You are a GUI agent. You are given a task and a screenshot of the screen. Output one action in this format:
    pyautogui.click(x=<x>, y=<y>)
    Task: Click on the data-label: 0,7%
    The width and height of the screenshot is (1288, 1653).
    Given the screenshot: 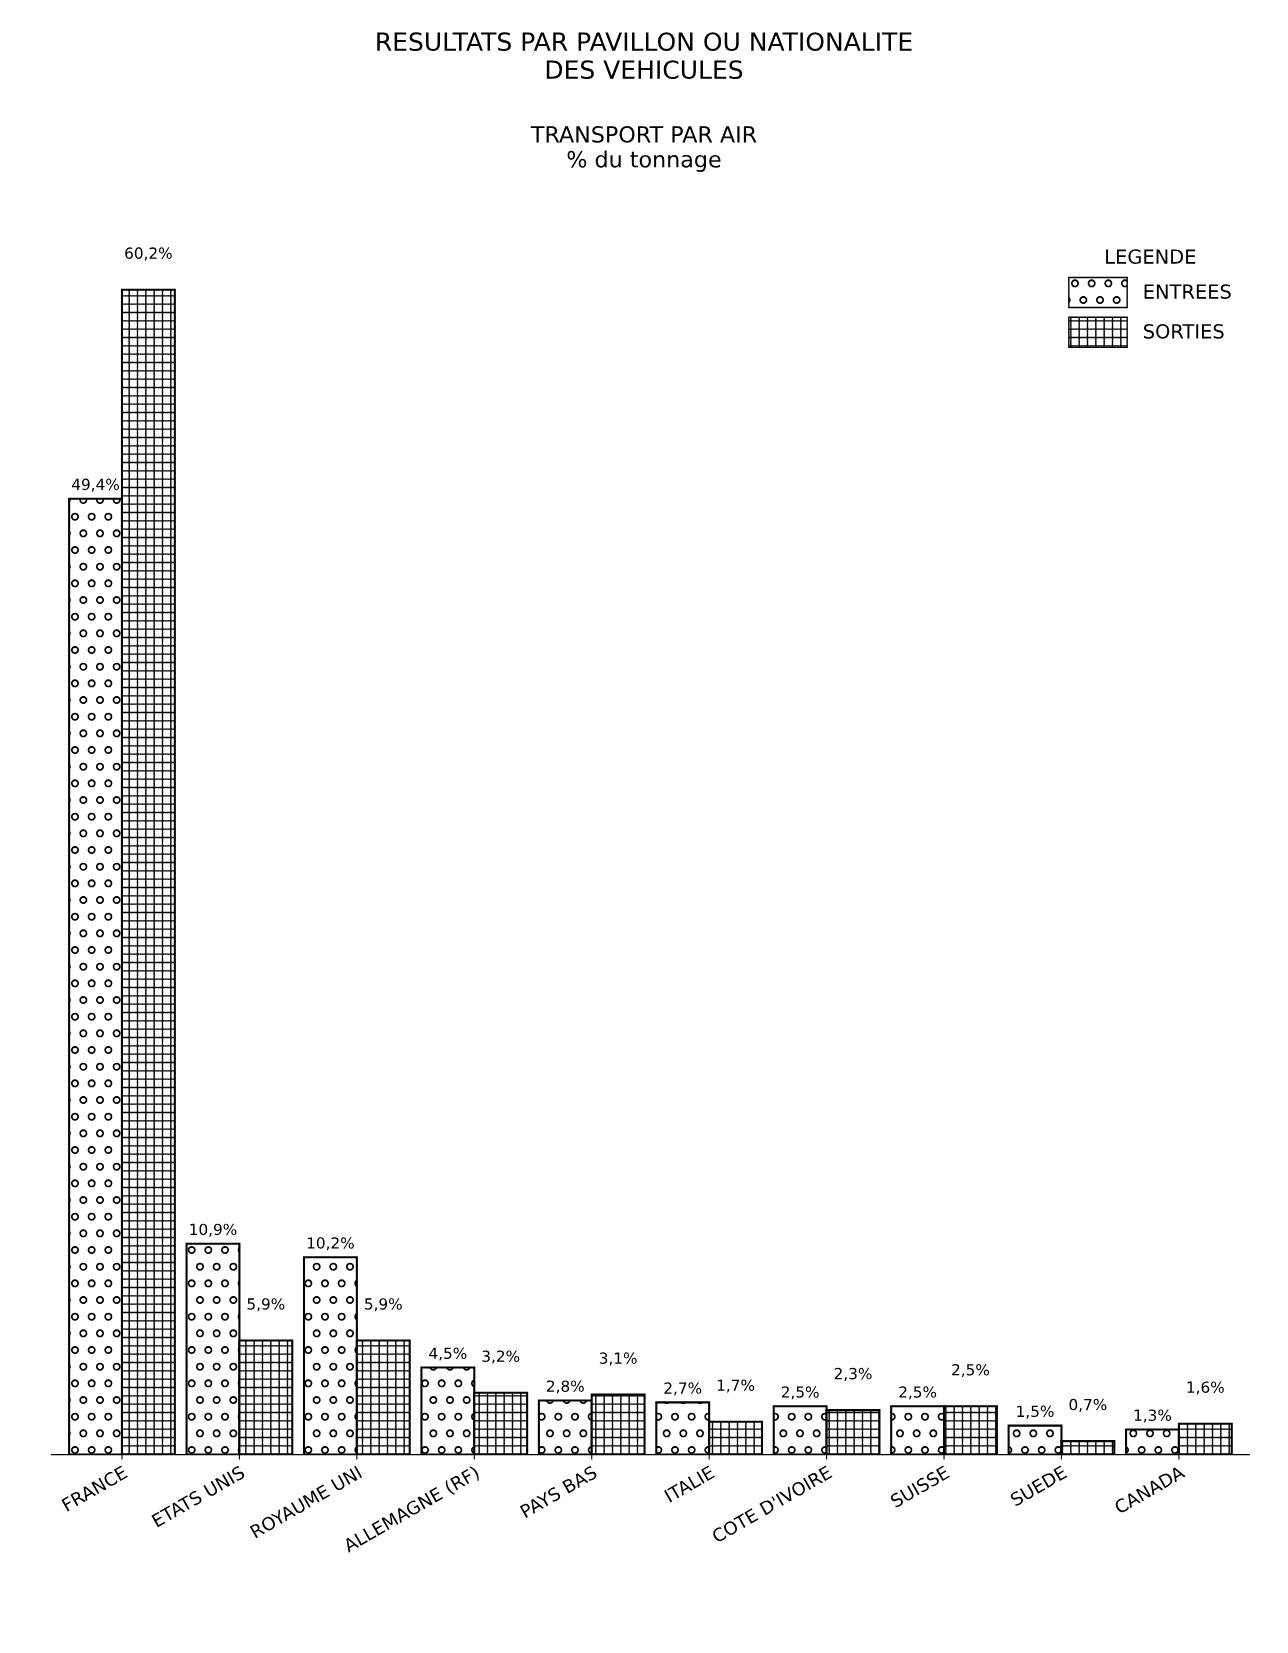 What is the action you would take?
    pyautogui.click(x=1088, y=1405)
    